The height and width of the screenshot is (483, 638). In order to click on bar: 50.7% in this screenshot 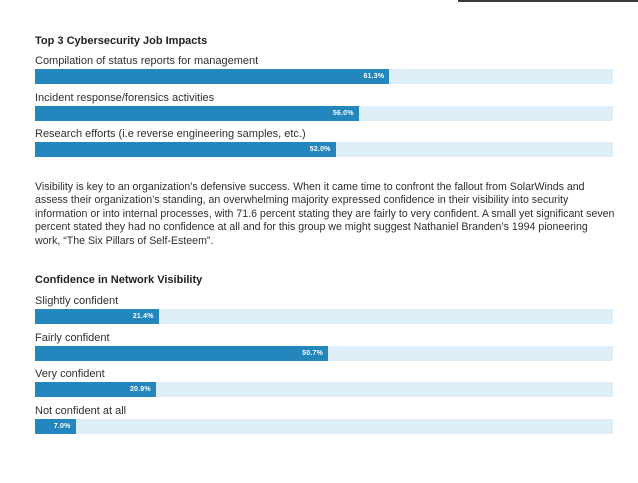, I will do `click(181, 353)`.